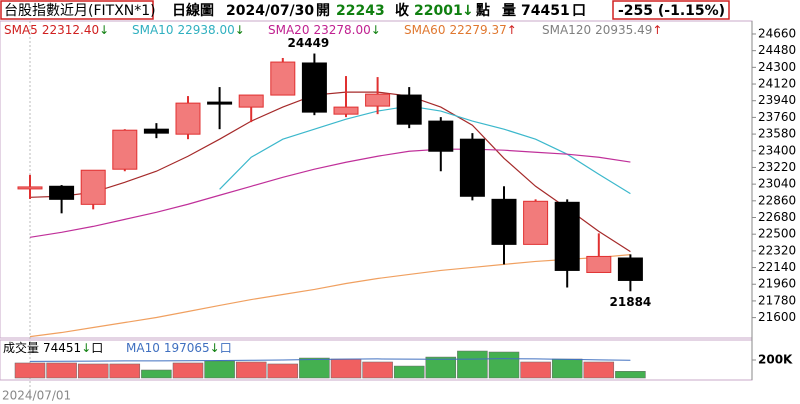 The width and height of the screenshot is (800, 404). What do you see at coordinates (777, 150) in the screenshot?
I see `y-tick-label: 23400` at bounding box center [777, 150].